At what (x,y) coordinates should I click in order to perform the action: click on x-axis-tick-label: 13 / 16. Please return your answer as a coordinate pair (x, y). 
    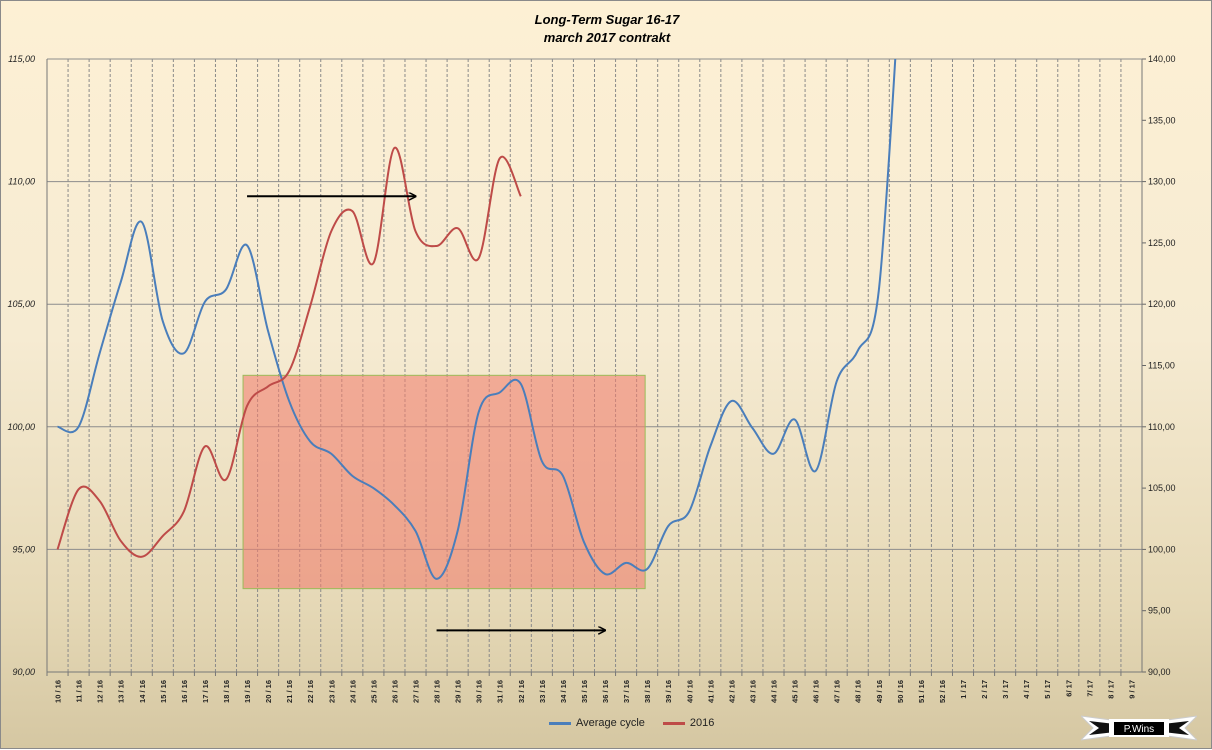
    Looking at the image, I should click on (121, 691).